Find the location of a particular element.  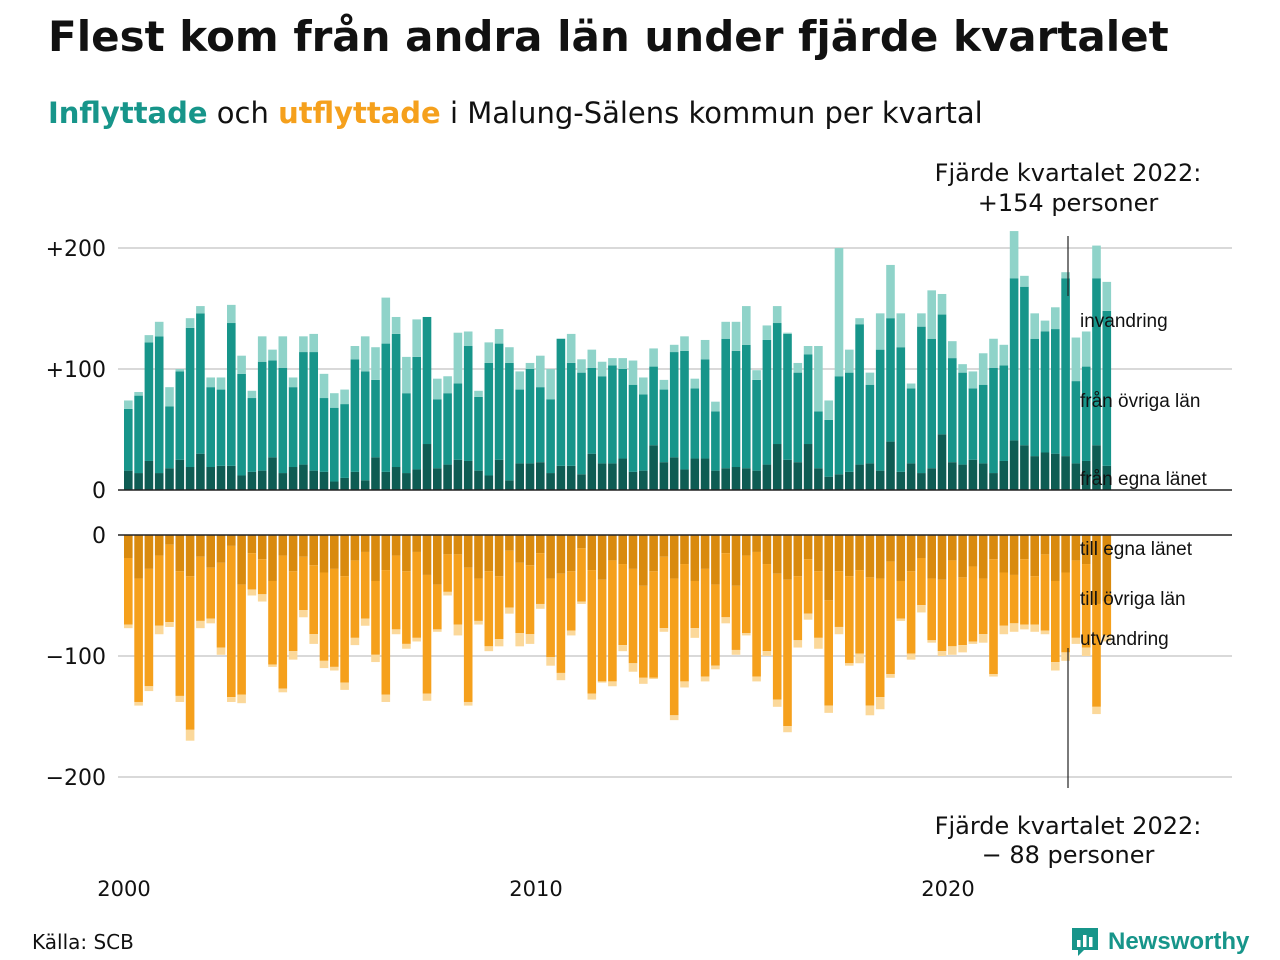

y-tick-label: +200 is located at coordinates (76, 249).